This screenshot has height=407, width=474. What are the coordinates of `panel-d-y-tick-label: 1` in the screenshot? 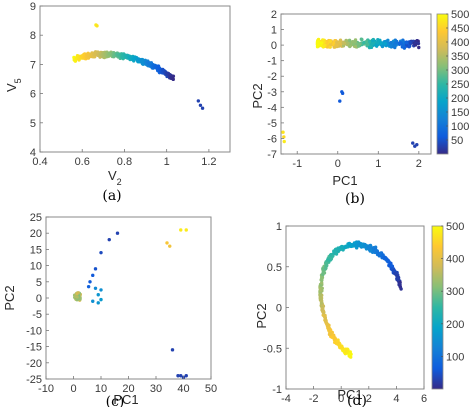 It's located at (279, 227).